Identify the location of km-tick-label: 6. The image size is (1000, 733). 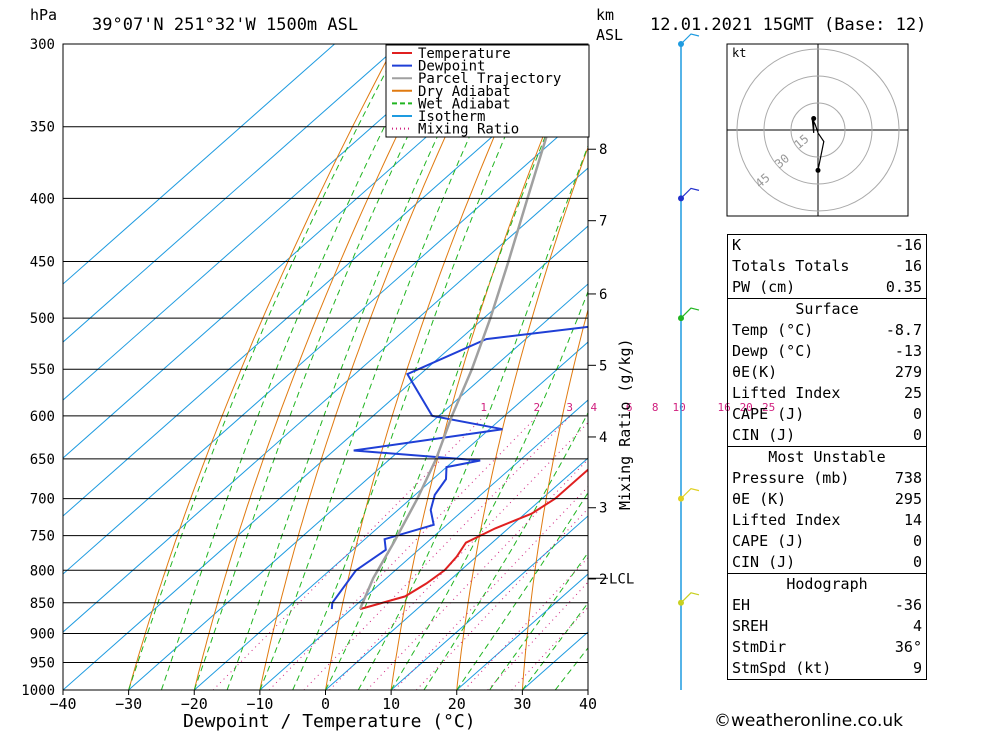
(603, 295).